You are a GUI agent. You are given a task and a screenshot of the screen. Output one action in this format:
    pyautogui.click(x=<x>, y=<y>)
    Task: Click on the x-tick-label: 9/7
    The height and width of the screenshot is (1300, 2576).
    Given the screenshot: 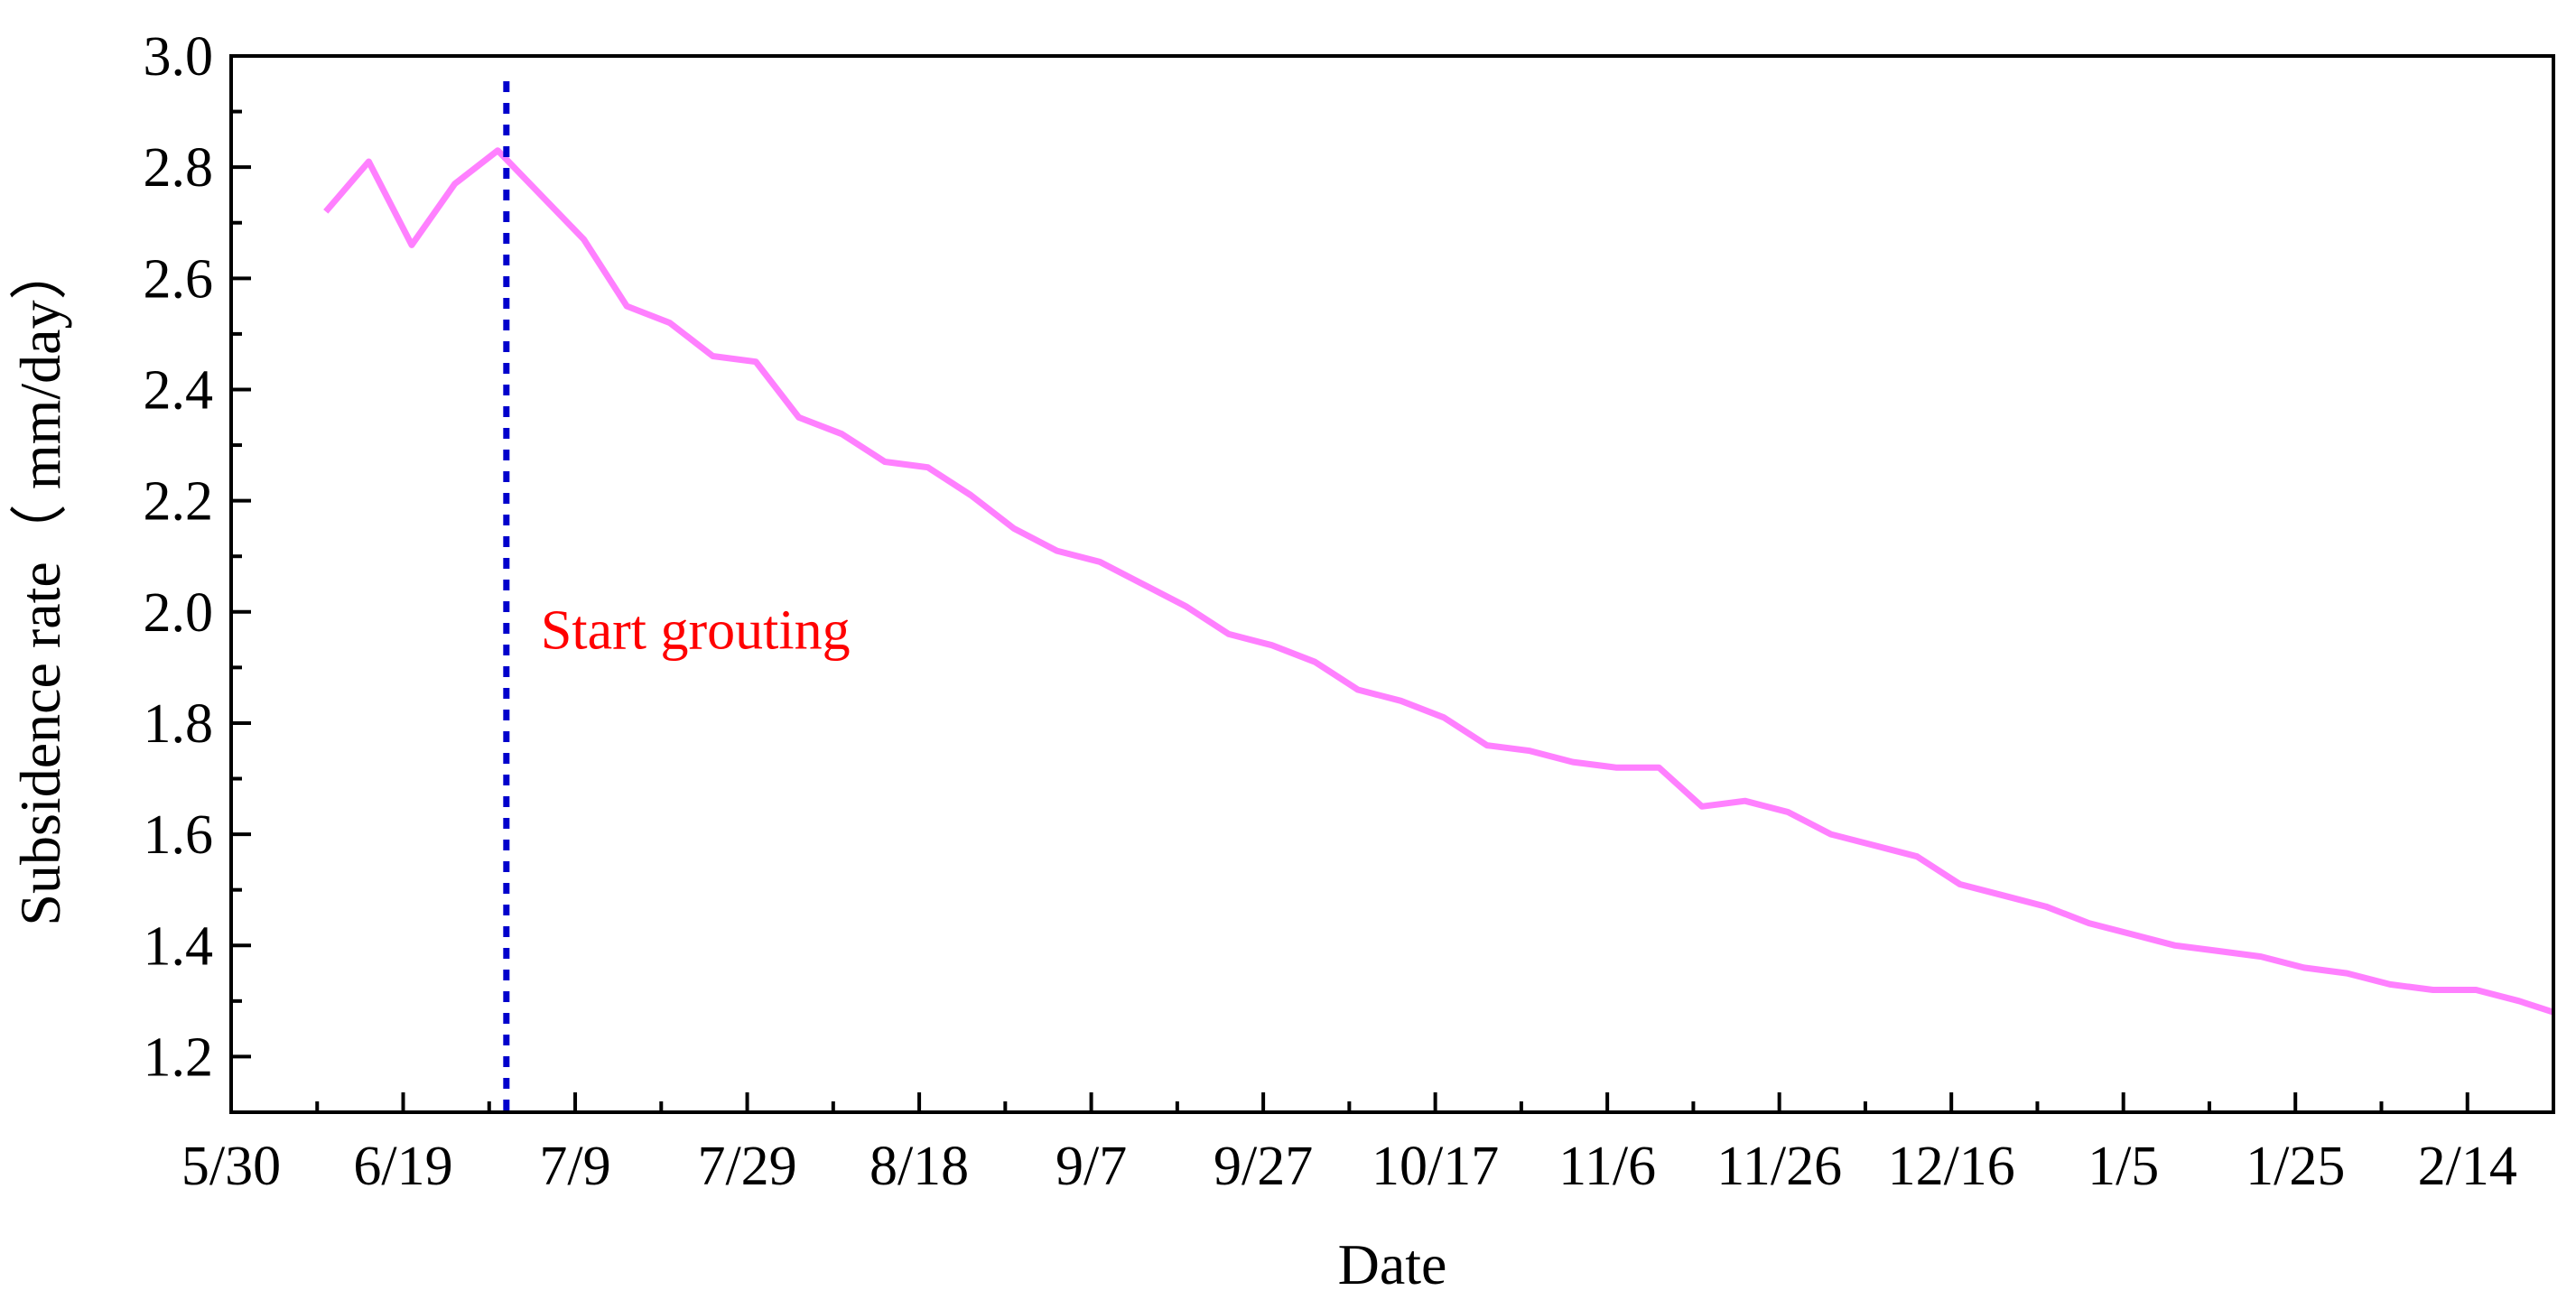 What is the action you would take?
    pyautogui.click(x=1091, y=1166)
    